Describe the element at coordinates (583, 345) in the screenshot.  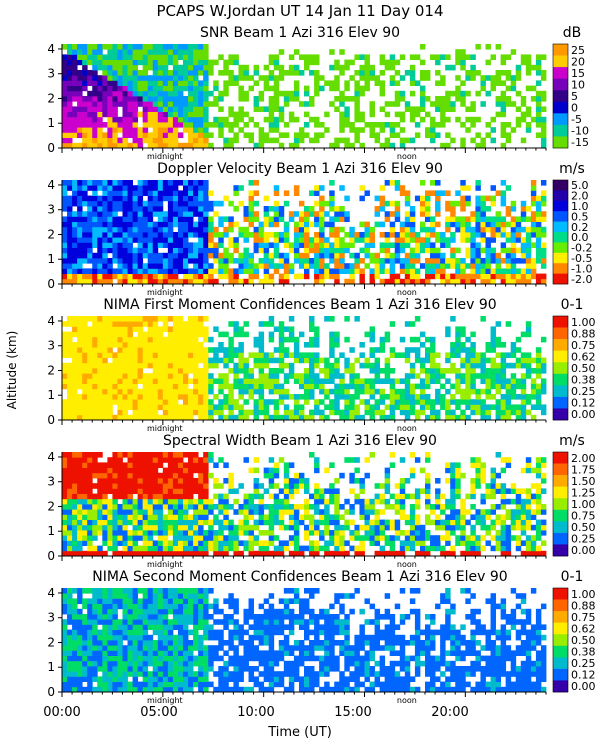
I see `colorbar-label: 0.75` at that location.